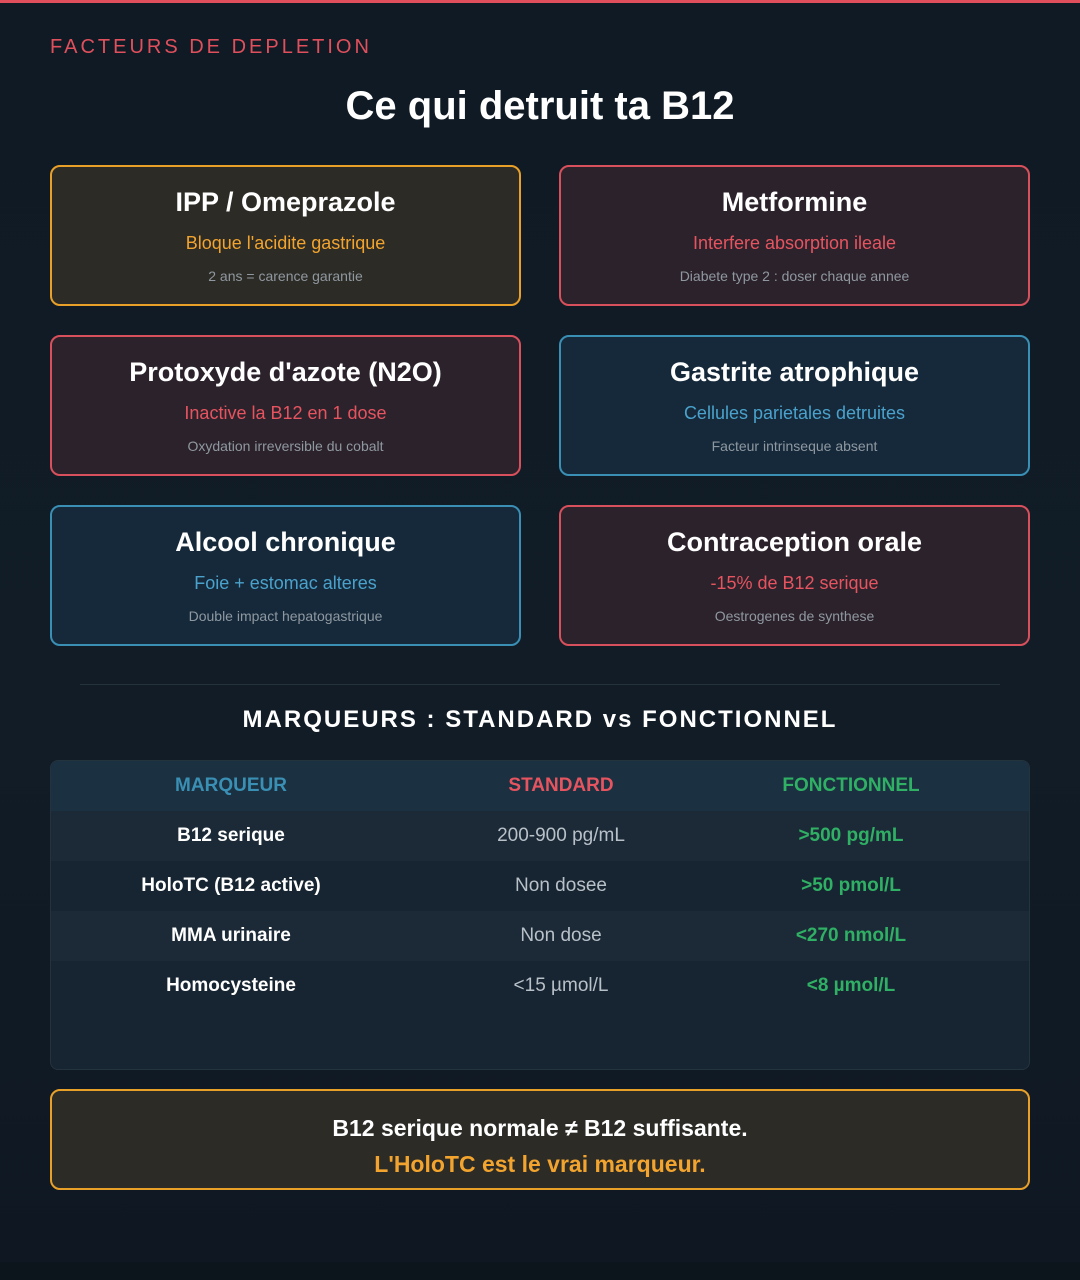 The height and width of the screenshot is (1280, 1080). I want to click on marker-name: B12 serique, so click(231, 835).